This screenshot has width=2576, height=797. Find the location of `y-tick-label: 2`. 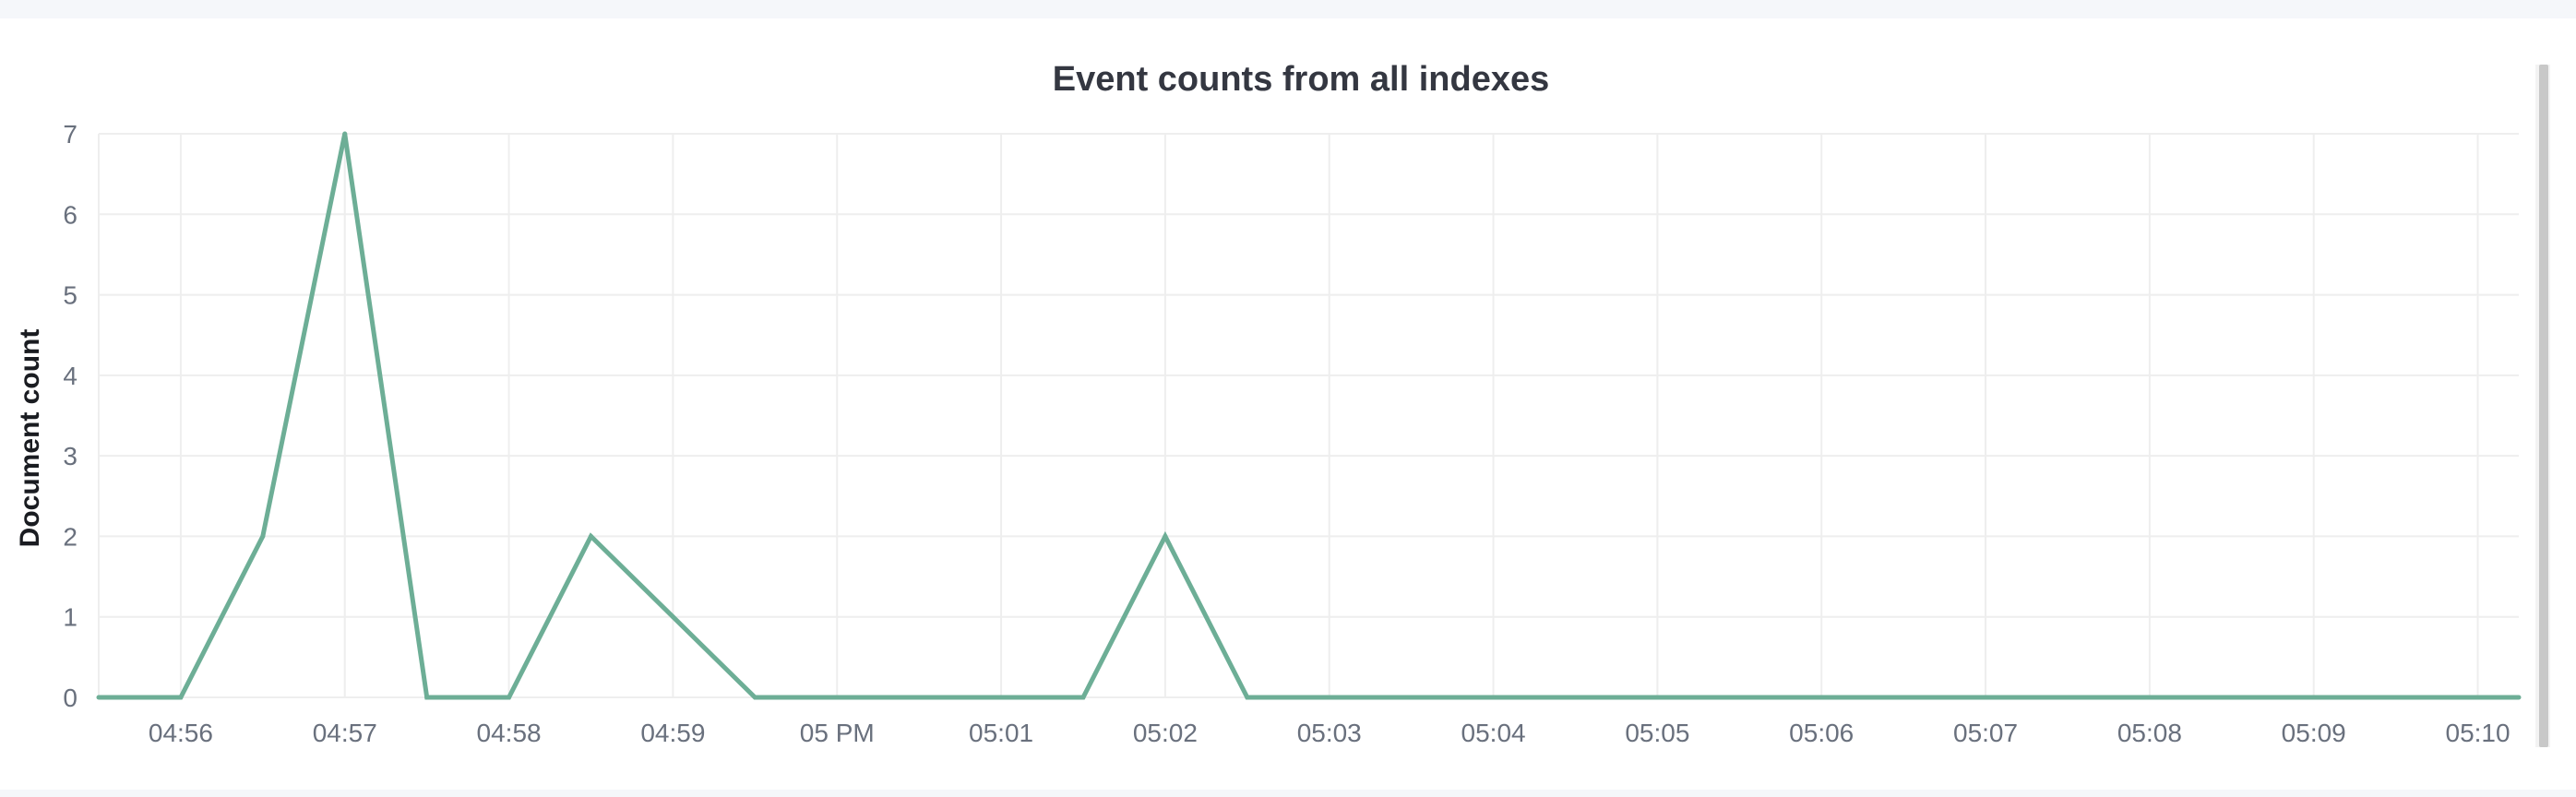

y-tick-label: 2 is located at coordinates (70, 537).